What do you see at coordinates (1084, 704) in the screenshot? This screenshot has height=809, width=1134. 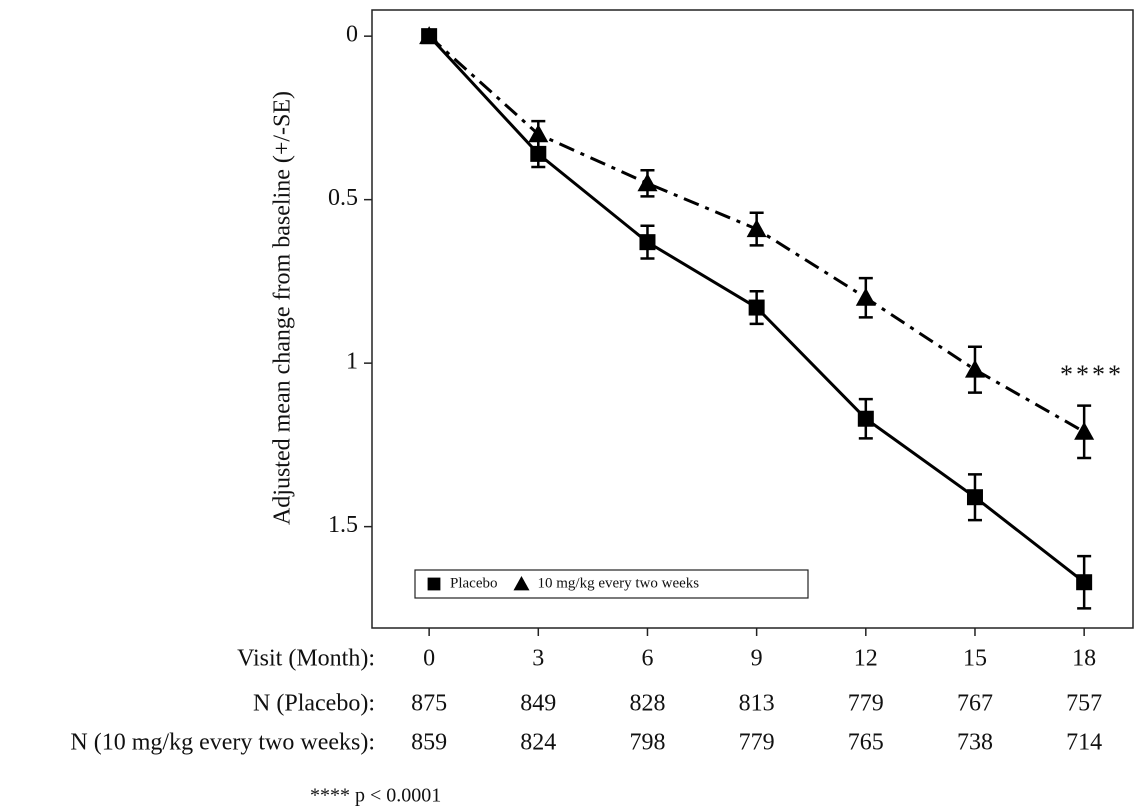 I see `n-value: 757` at bounding box center [1084, 704].